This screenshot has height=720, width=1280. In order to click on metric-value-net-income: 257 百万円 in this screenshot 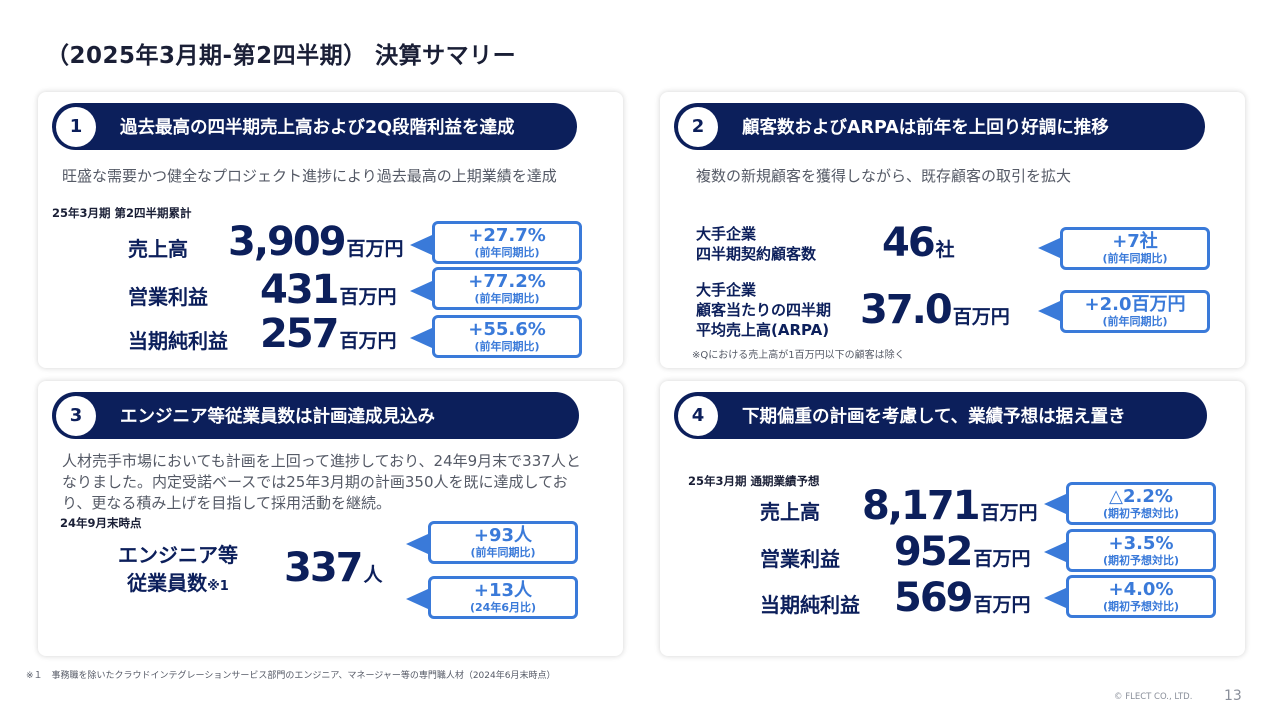, I will do `click(328, 334)`.